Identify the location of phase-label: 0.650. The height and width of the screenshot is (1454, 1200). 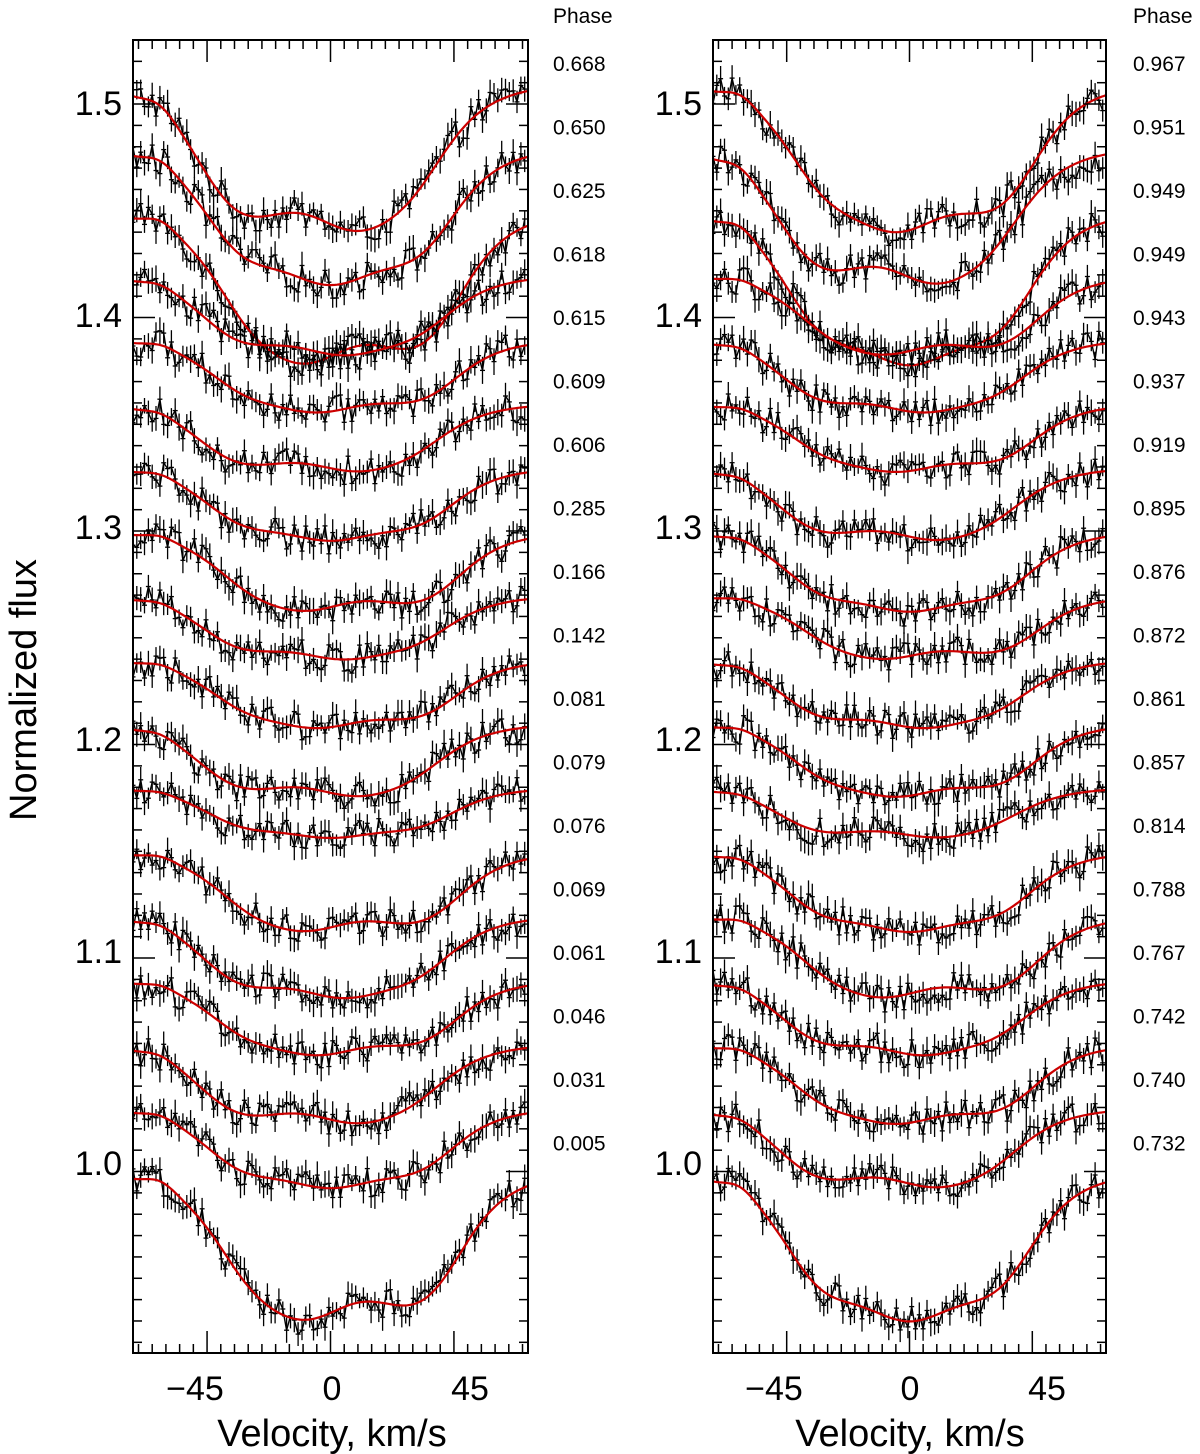
(579, 128).